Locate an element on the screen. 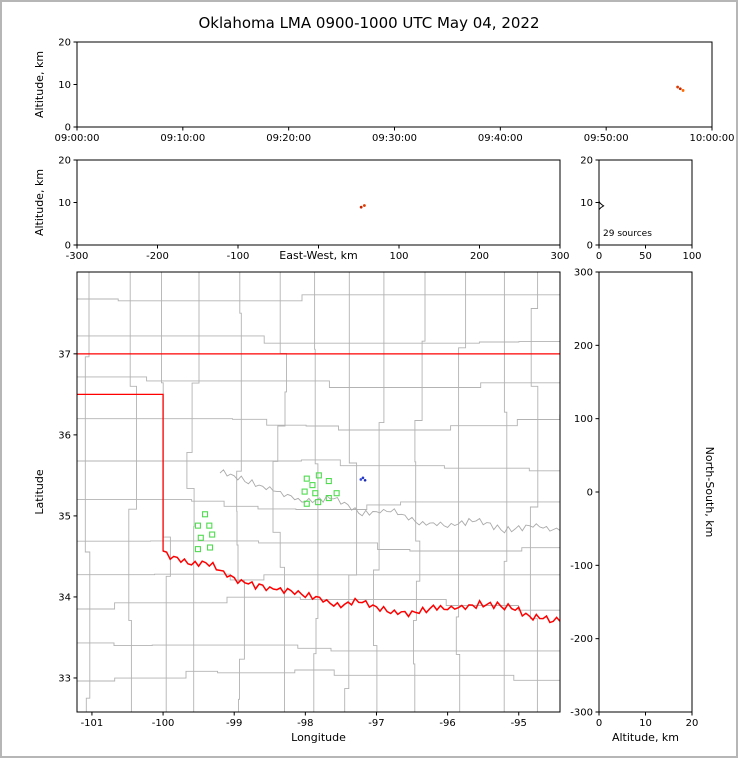 The width and height of the screenshot is (738, 758). x-tick-label: 200 is located at coordinates (479, 256).